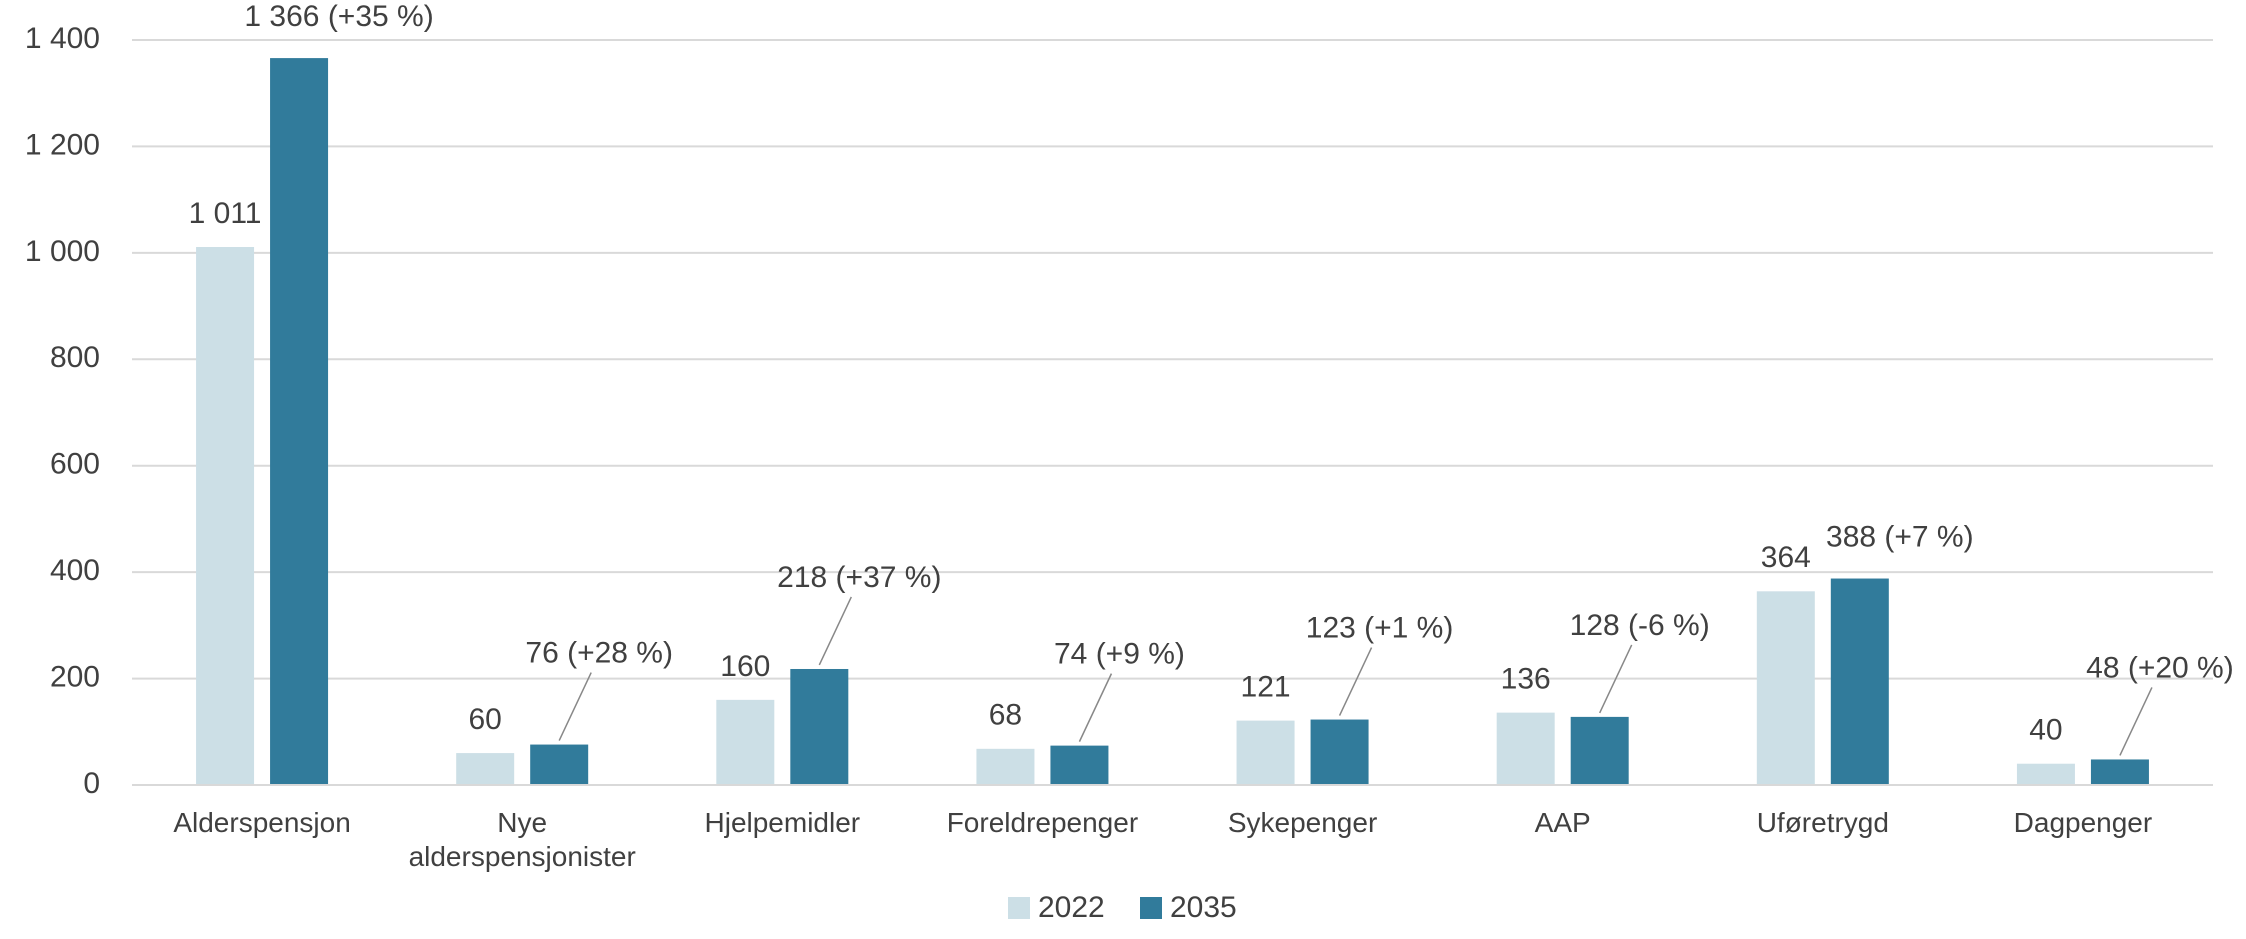 This screenshot has width=2246, height=939. I want to click on data-label: 364, so click(1786, 557).